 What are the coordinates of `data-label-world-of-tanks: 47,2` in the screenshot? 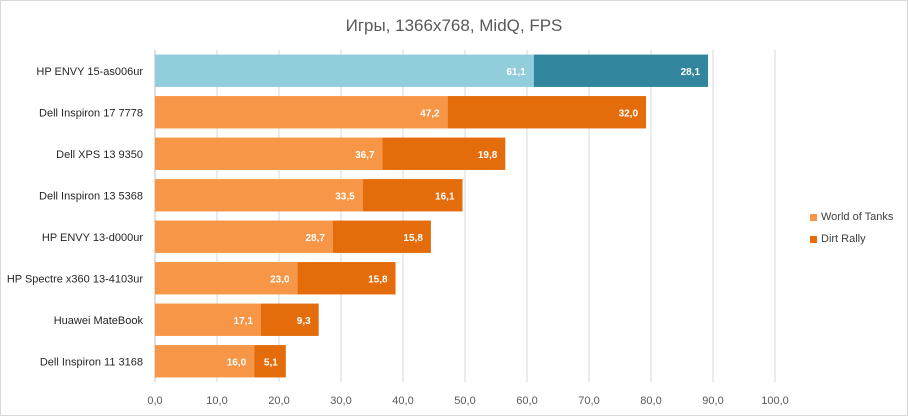 It's located at (430, 113).